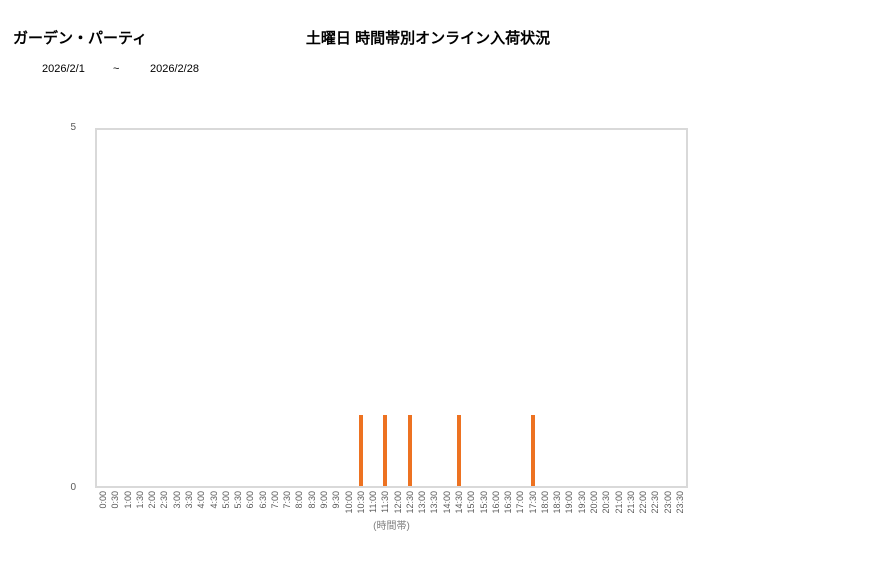 The image size is (877, 578). What do you see at coordinates (164, 500) in the screenshot?
I see `x-tick-label: 2:30` at bounding box center [164, 500].